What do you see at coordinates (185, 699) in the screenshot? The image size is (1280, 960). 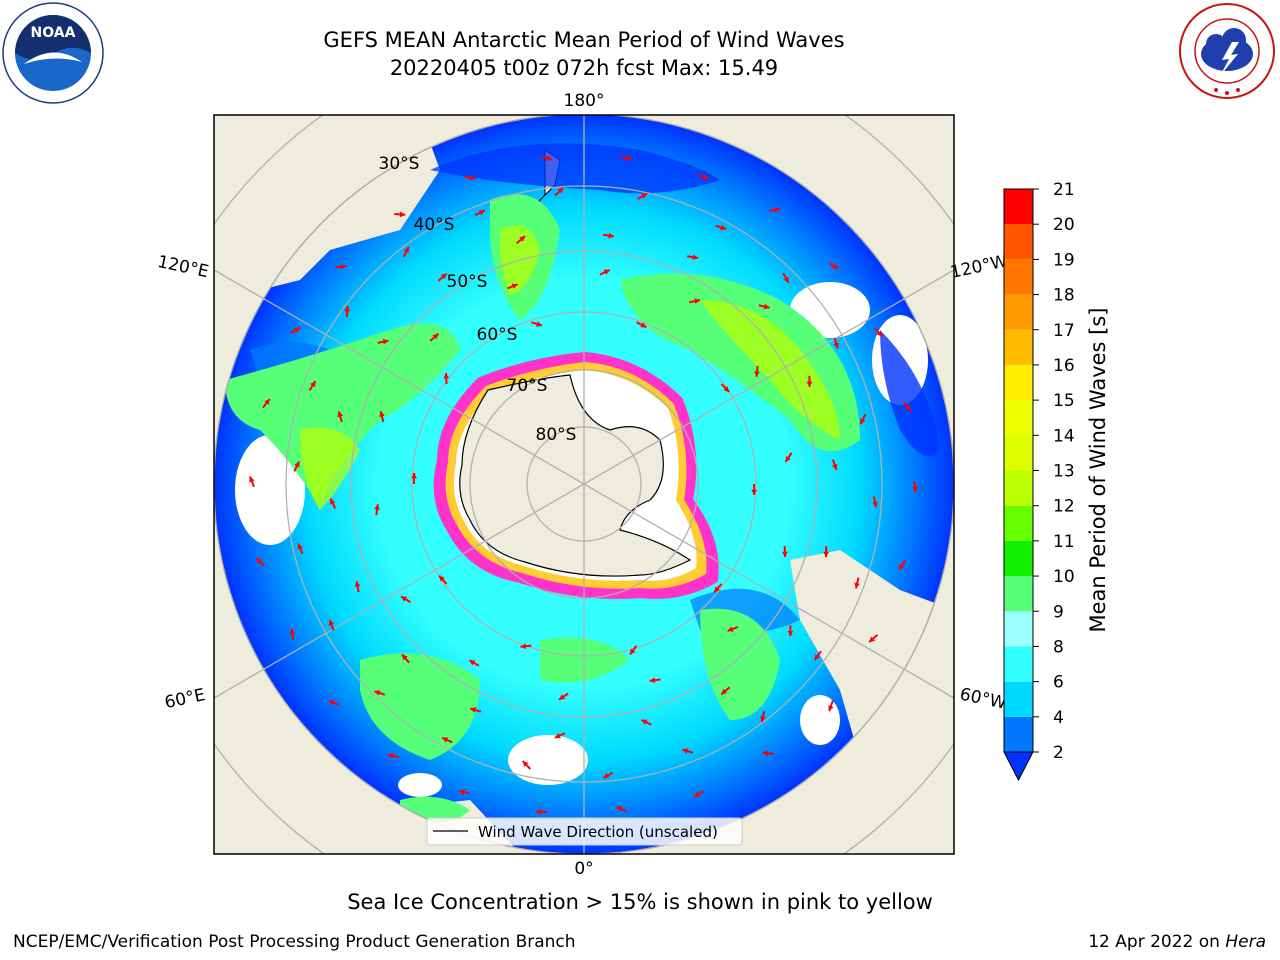 I see `lon-label-60e: 60°E` at bounding box center [185, 699].